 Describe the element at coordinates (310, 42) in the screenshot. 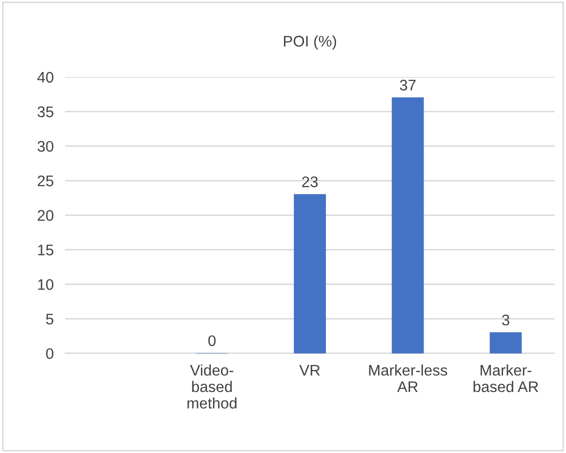

I see `chart-title: POI (%)` at that location.